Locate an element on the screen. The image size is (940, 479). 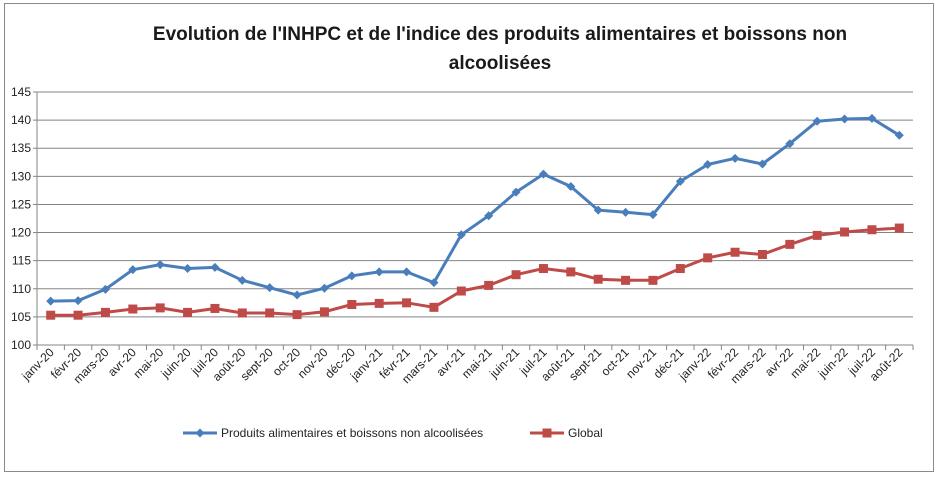
y-tick-label: 130 is located at coordinates (21, 176).